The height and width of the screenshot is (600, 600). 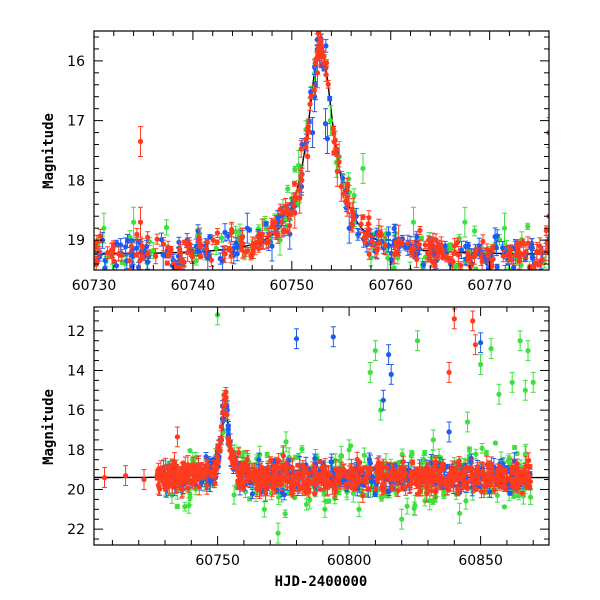 I want to click on x-tick-label: 60740, so click(x=193, y=286).